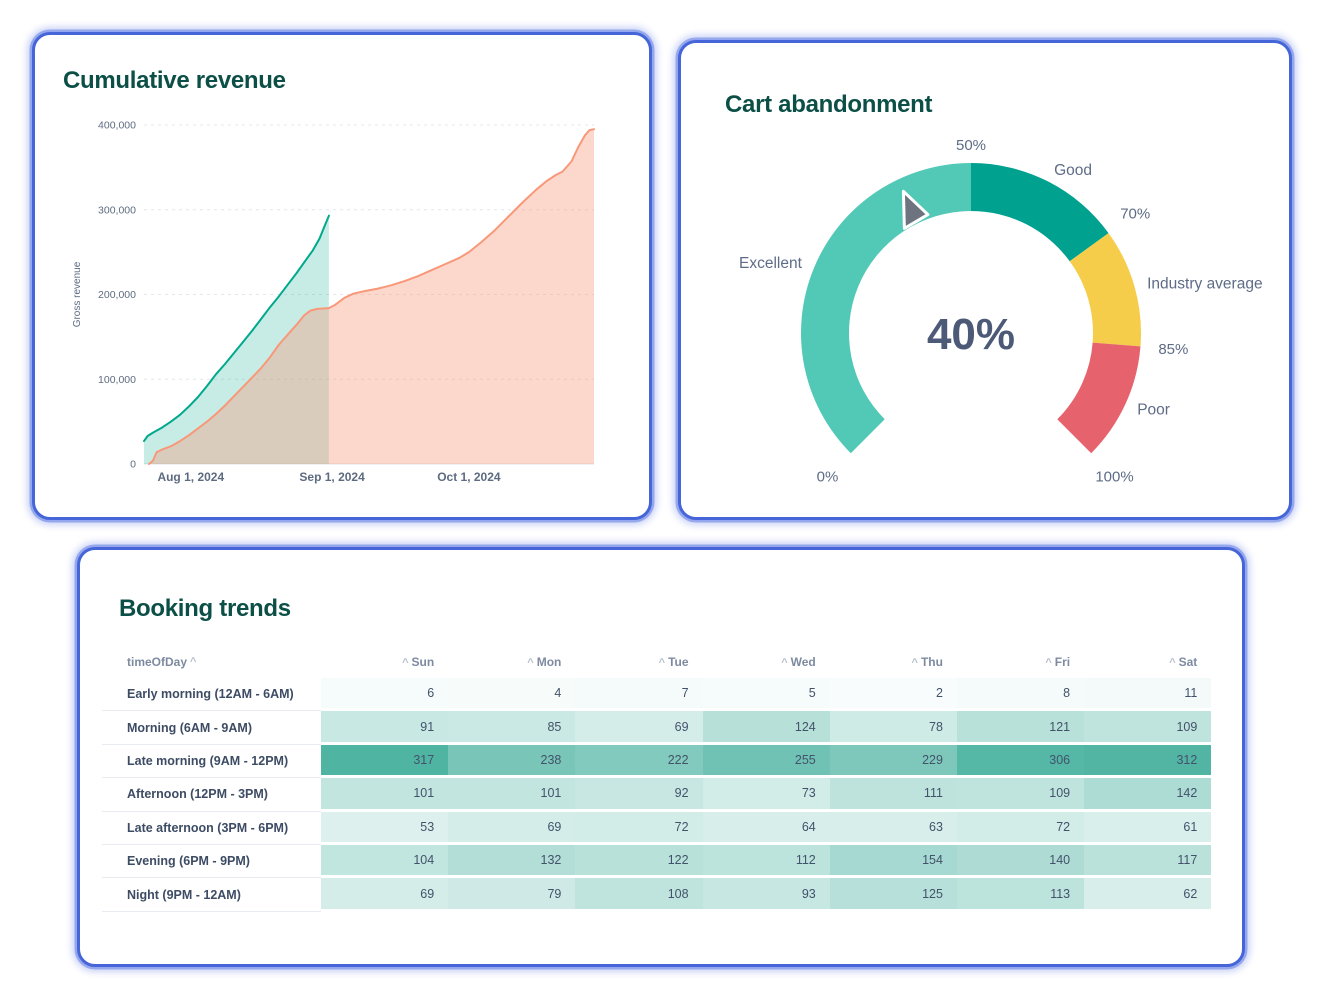 The width and height of the screenshot is (1323, 995). What do you see at coordinates (512, 860) in the screenshot?
I see `heatmap-cell: 132` at bounding box center [512, 860].